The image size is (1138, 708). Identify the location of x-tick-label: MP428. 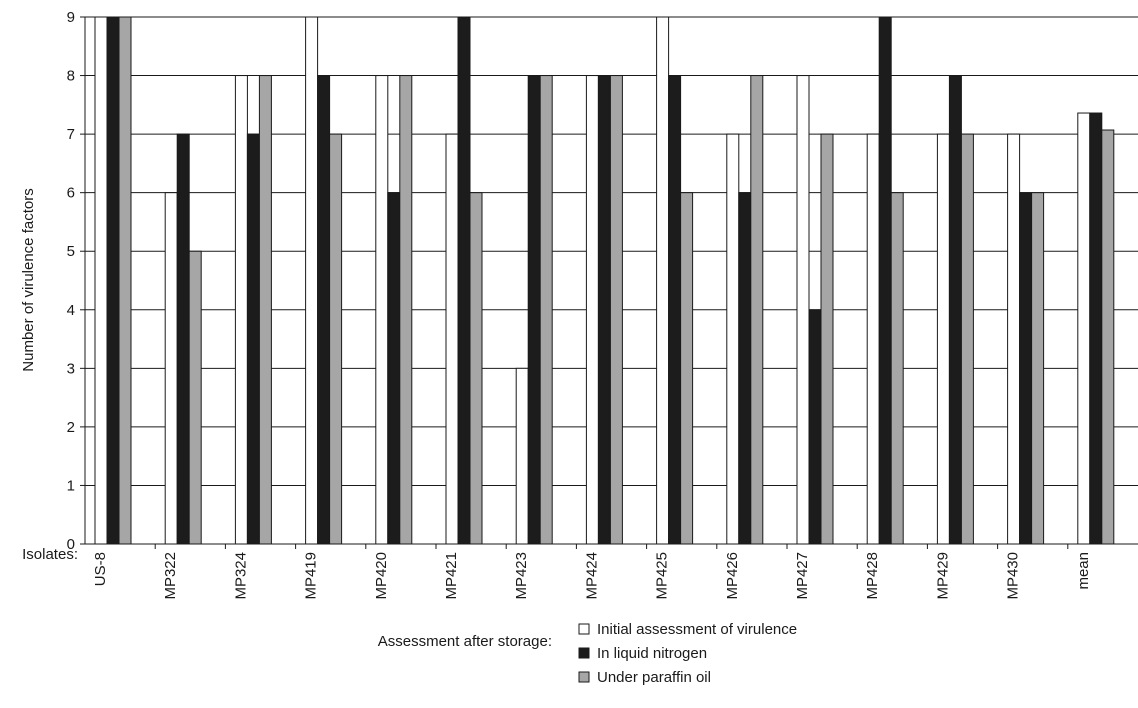
(872, 576).